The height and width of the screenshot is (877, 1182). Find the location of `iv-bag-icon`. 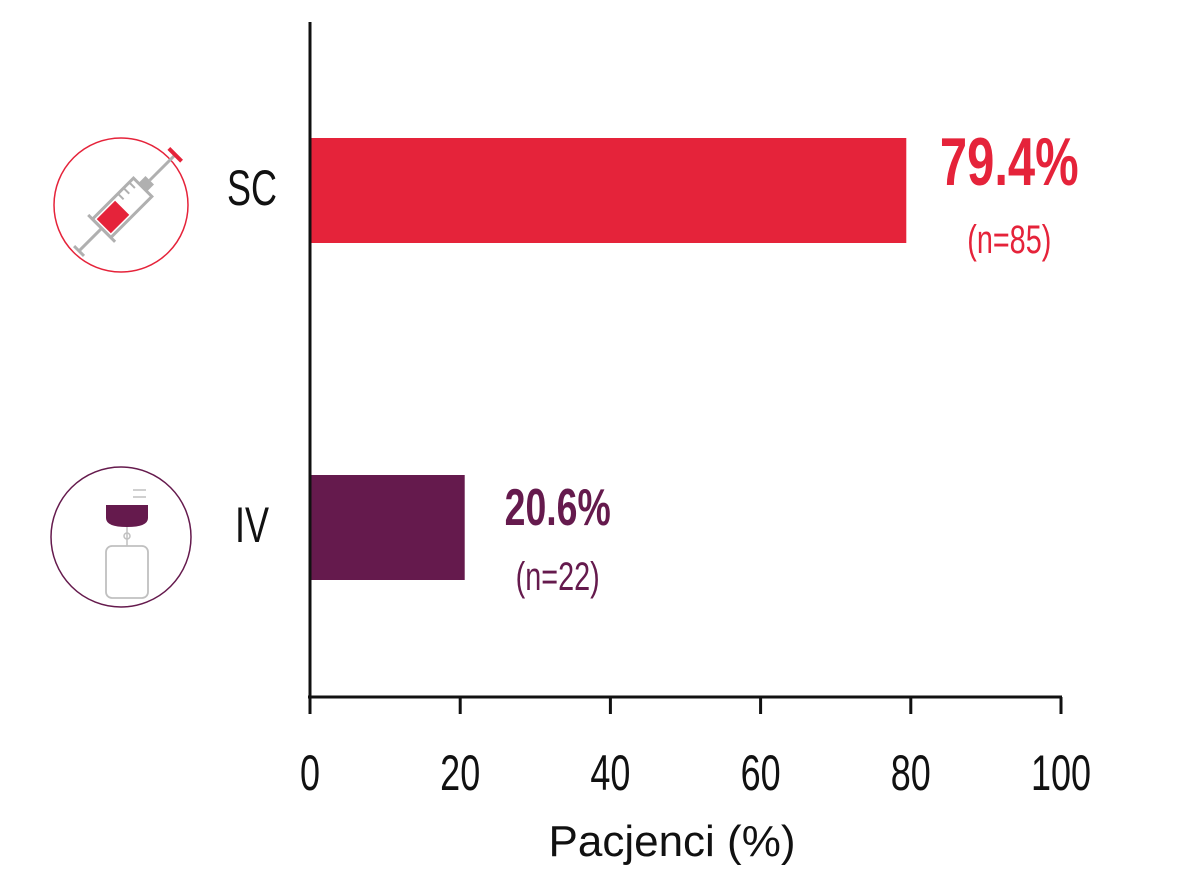

iv-bag-icon is located at coordinates (121, 537).